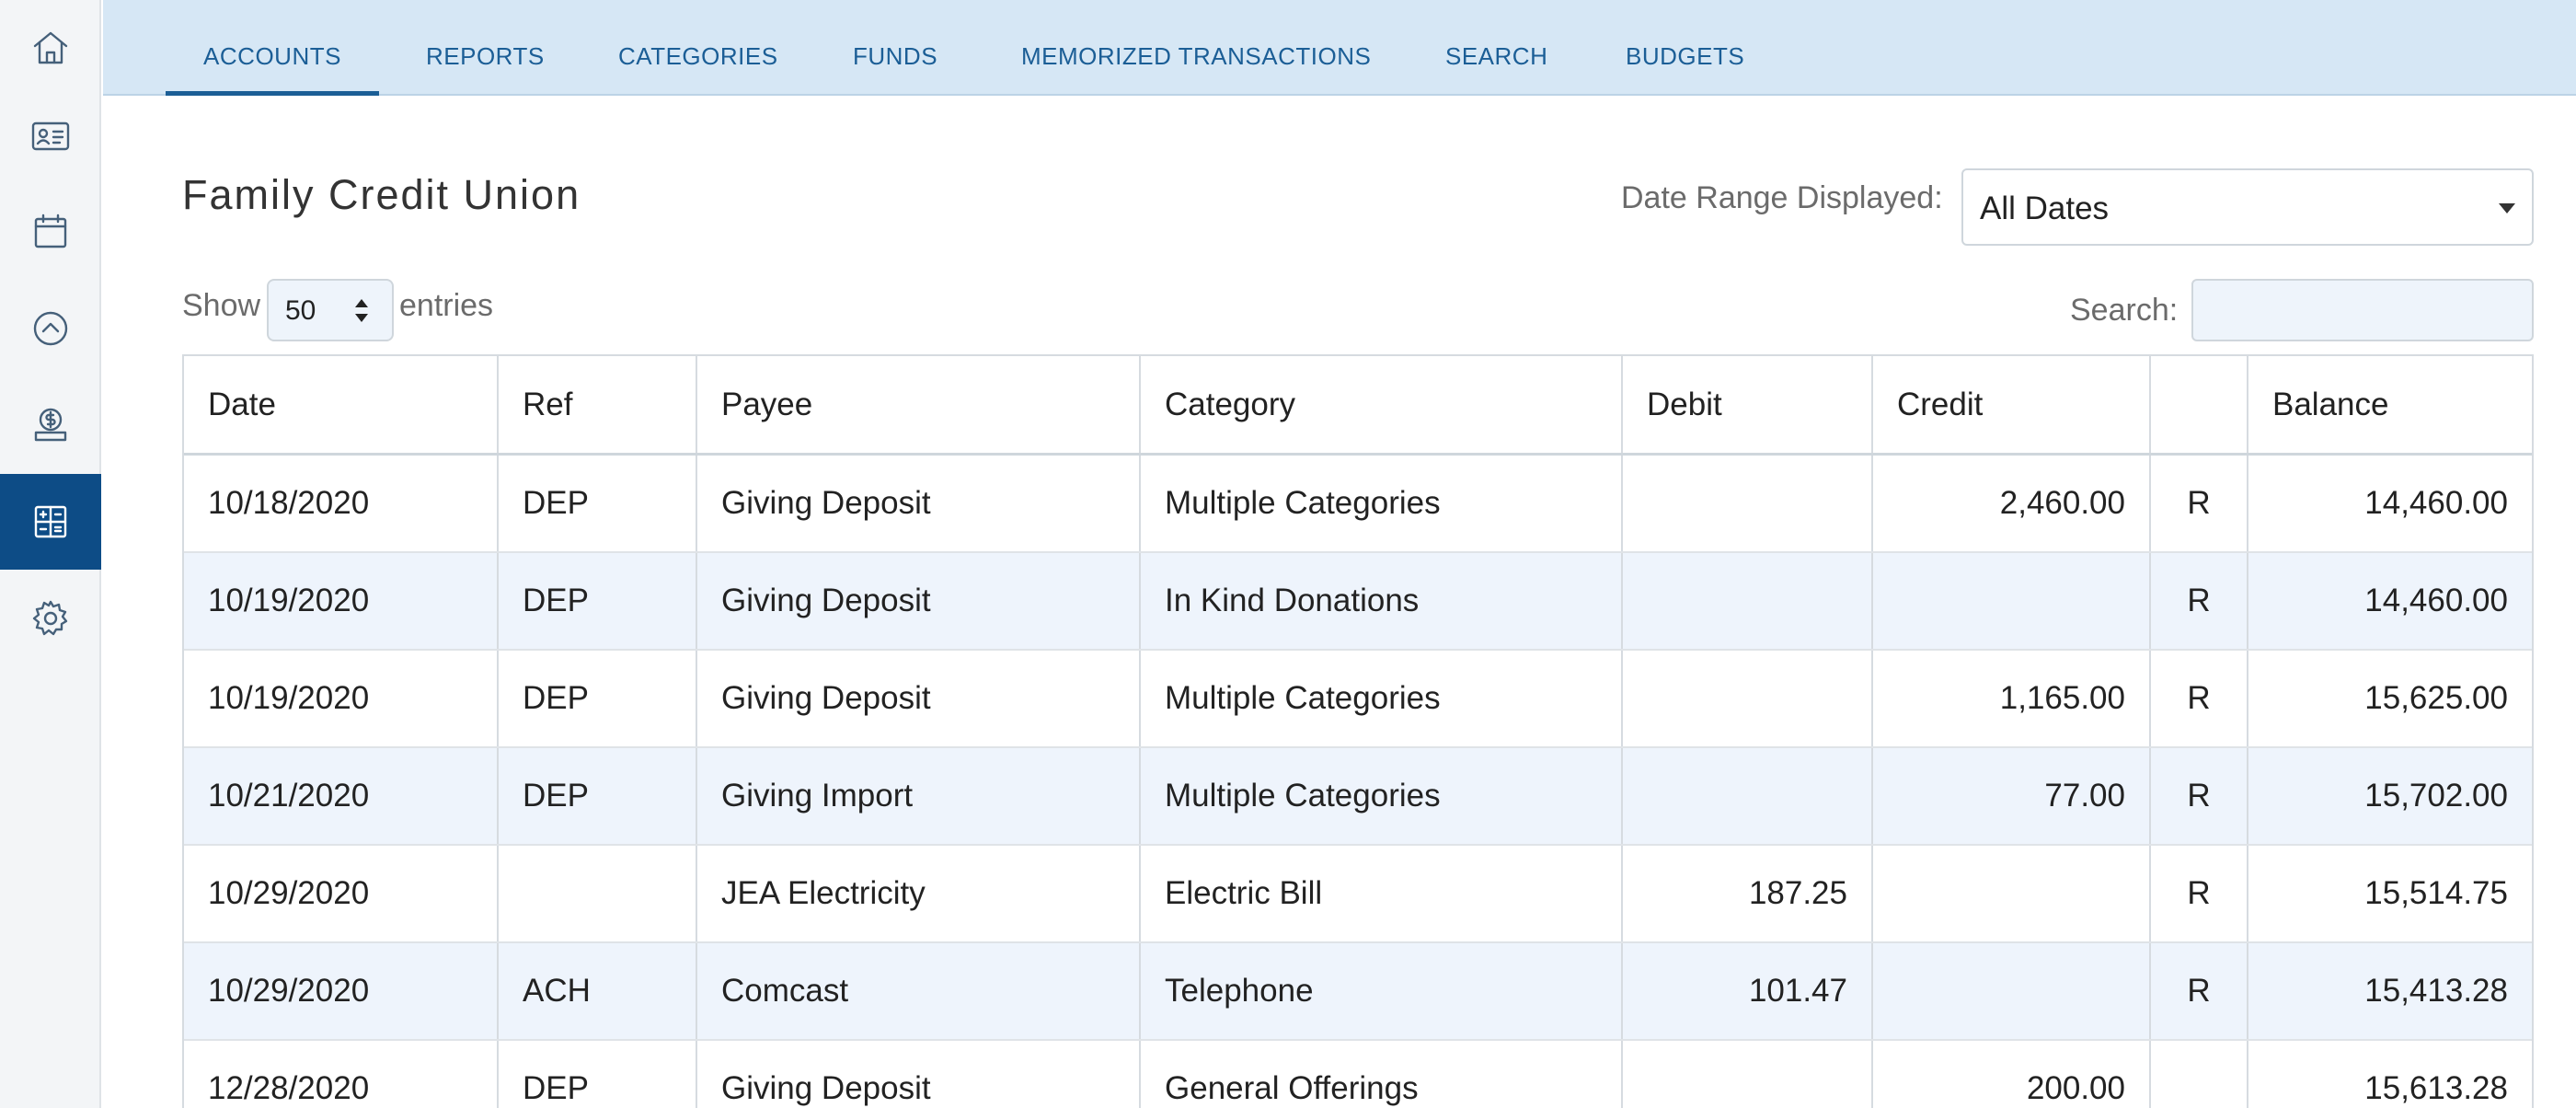  I want to click on tab-search: SEARCH, so click(1496, 56).